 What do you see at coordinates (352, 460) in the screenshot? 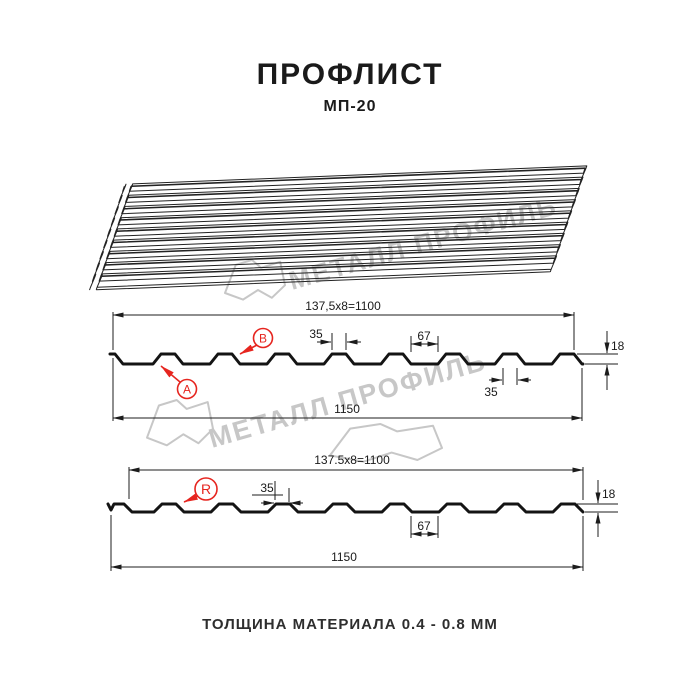
I see `dim-working-width-label-bottom: 137.5x8=1100` at bounding box center [352, 460].